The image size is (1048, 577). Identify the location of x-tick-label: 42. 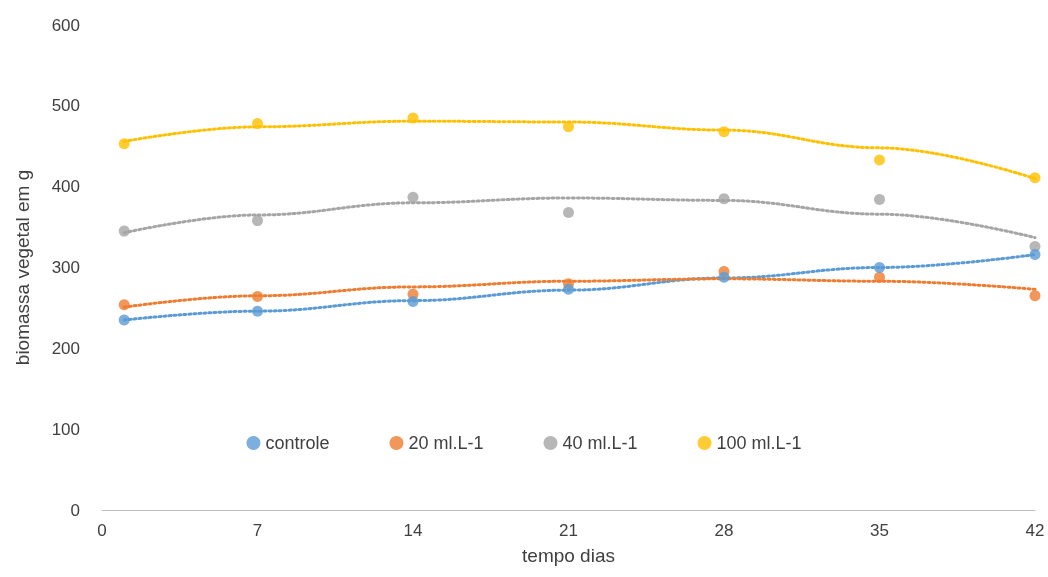
(1035, 530).